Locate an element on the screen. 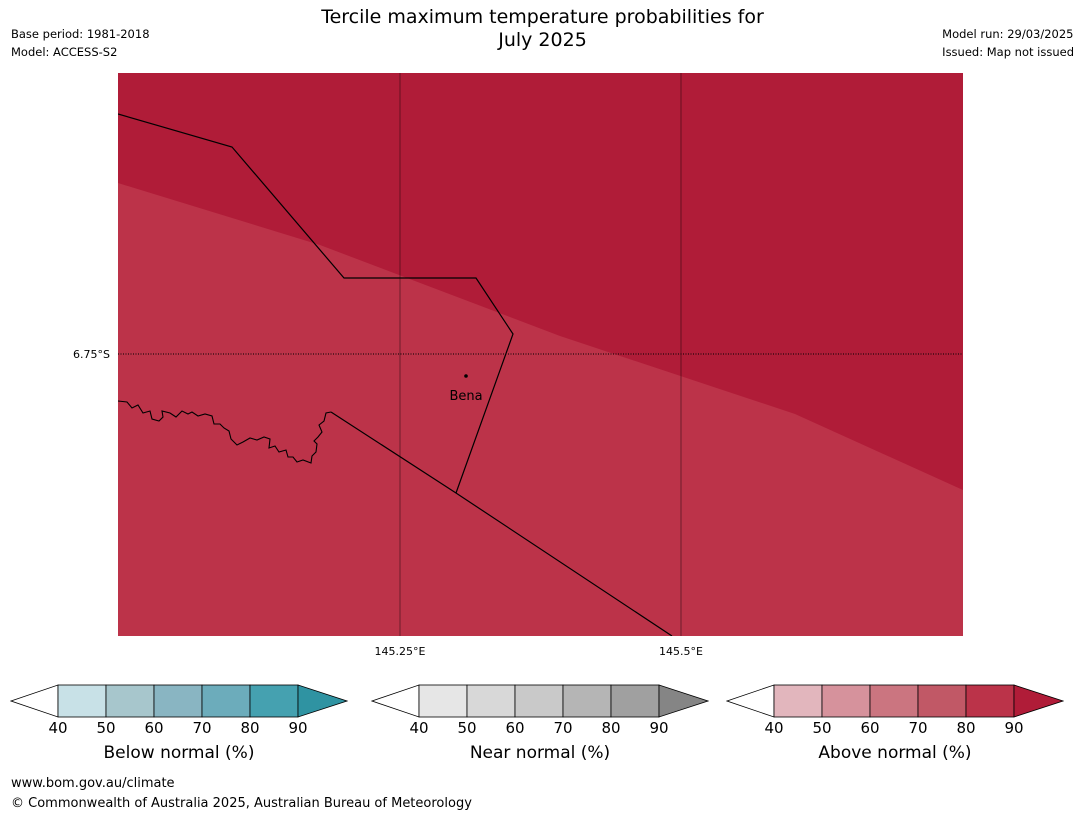 The height and width of the screenshot is (816, 1085). river-border is located at coordinates (225, 432).